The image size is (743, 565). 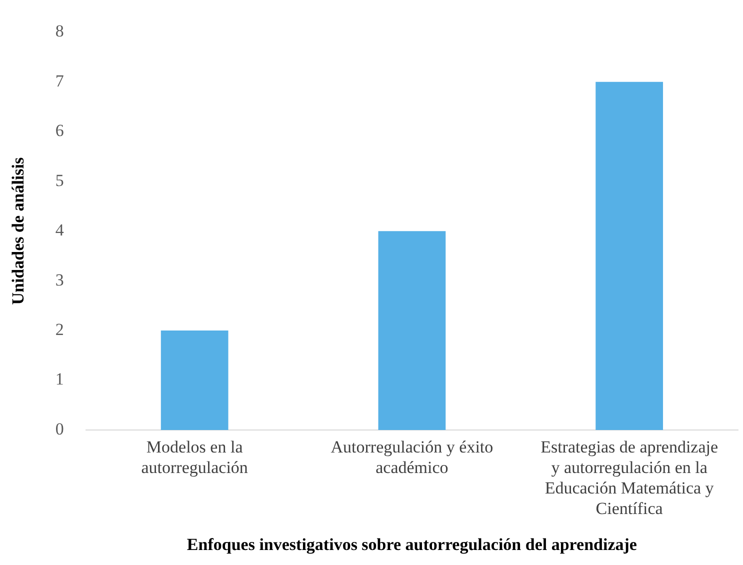 What do you see at coordinates (59, 428) in the screenshot?
I see `y-tick-label: 0` at bounding box center [59, 428].